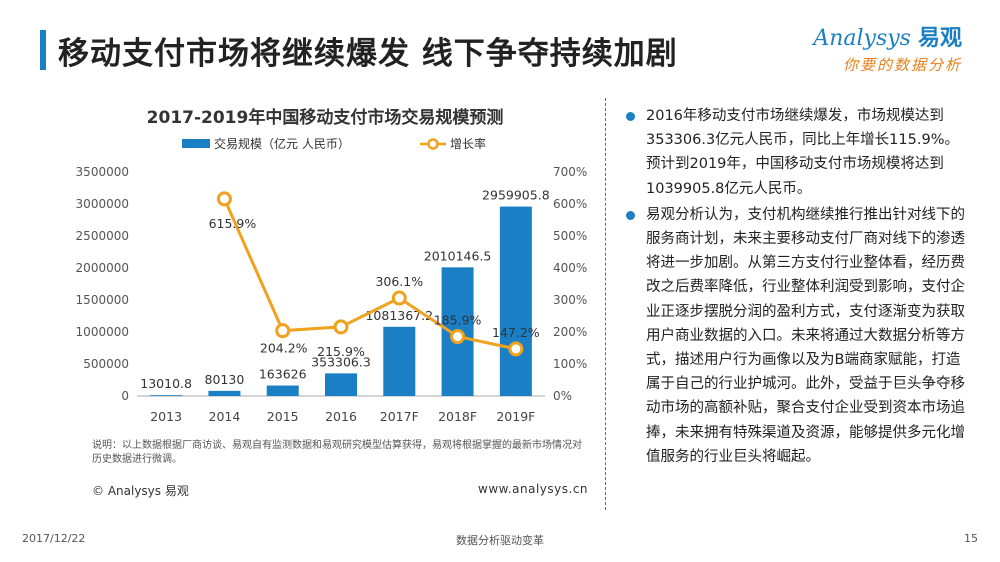 The image size is (1000, 562). Describe the element at coordinates (468, 143) in the screenshot. I see `legend-line-label: 增长率` at that location.